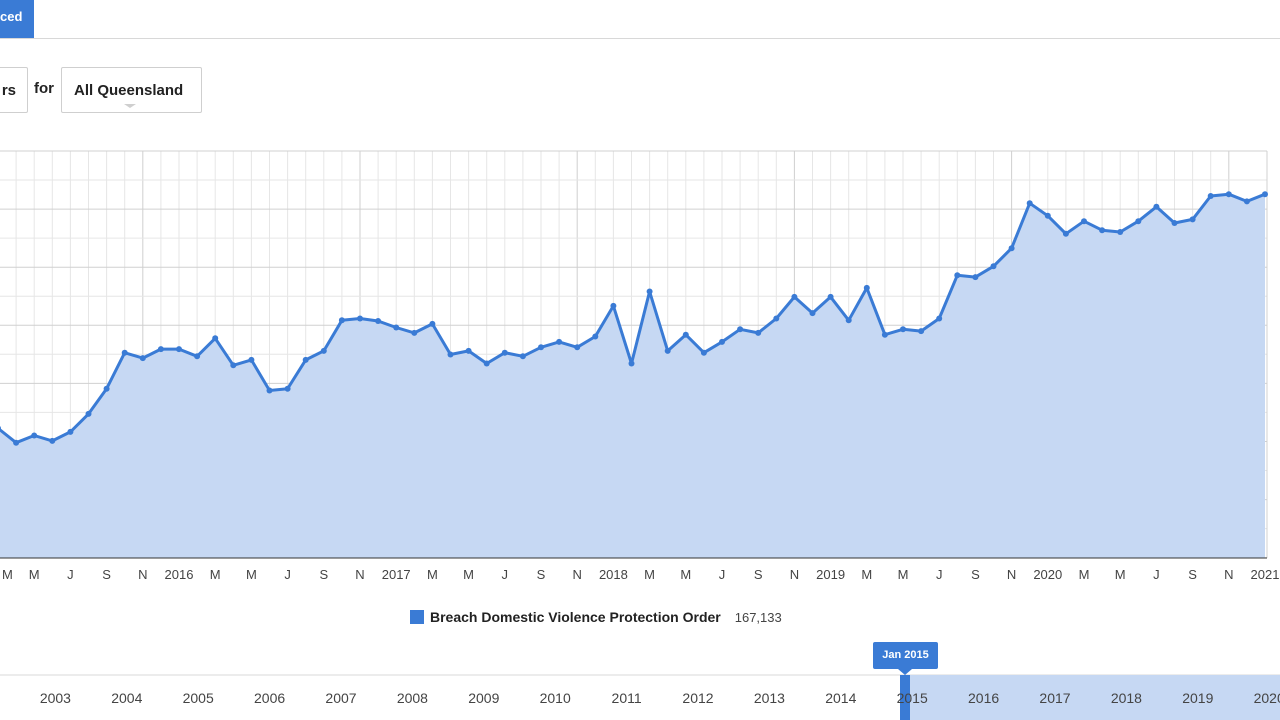 Image resolution: width=1280 pixels, height=720 pixels. I want to click on timeline-marker-pointer, so click(905, 672).